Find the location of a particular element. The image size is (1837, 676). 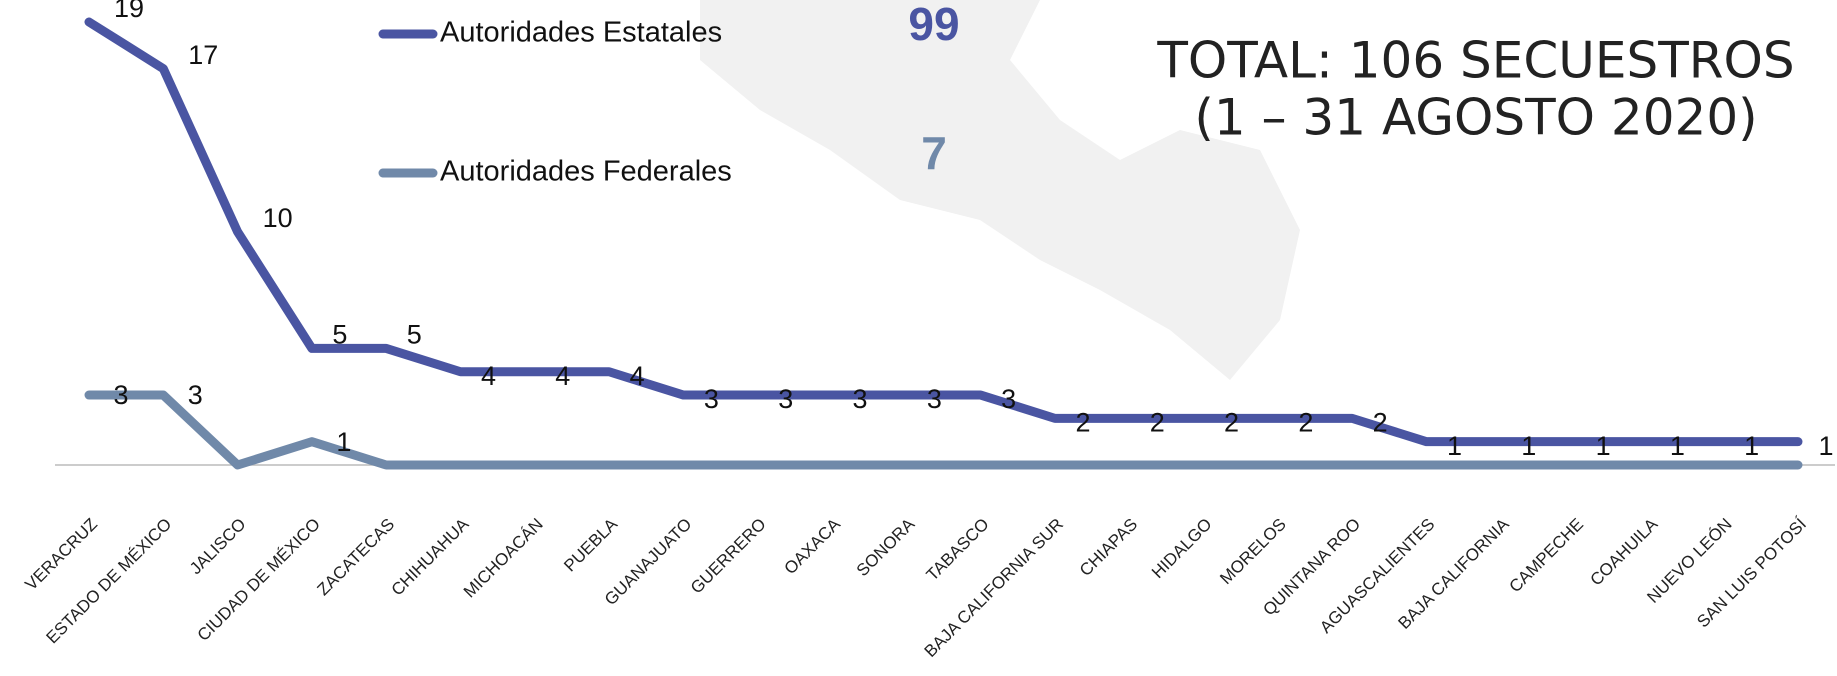

x-tick-label: BAJA CALIFORNIA SUR is located at coordinates (994, 588).